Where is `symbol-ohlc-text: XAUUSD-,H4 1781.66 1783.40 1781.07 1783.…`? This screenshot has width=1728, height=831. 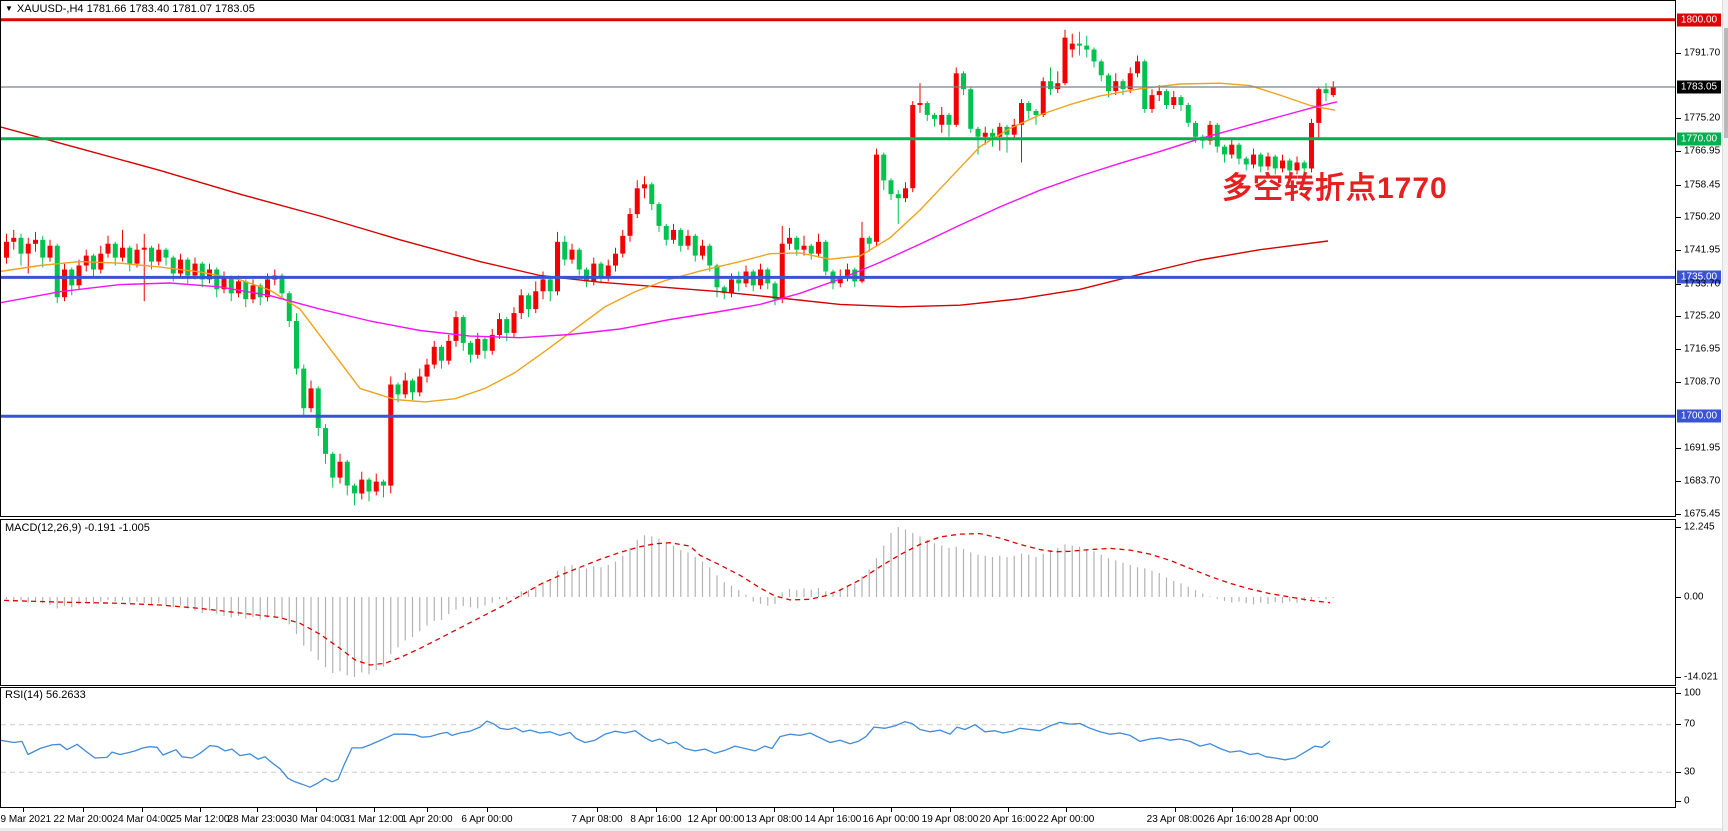 symbol-ohlc-text: XAUUSD-,H4 1781.66 1783.40 1781.07 1783.… is located at coordinates (135, 9).